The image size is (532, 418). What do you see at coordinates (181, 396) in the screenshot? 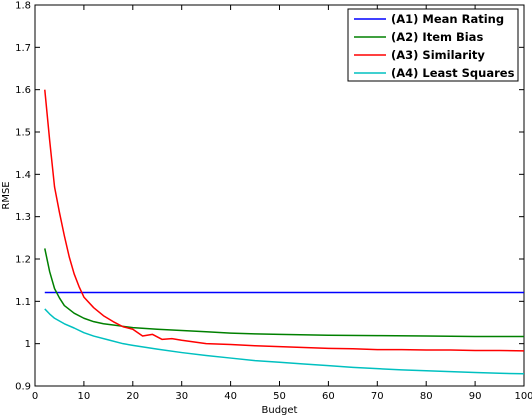
I see `x-tick-label: 30` at bounding box center [181, 396].